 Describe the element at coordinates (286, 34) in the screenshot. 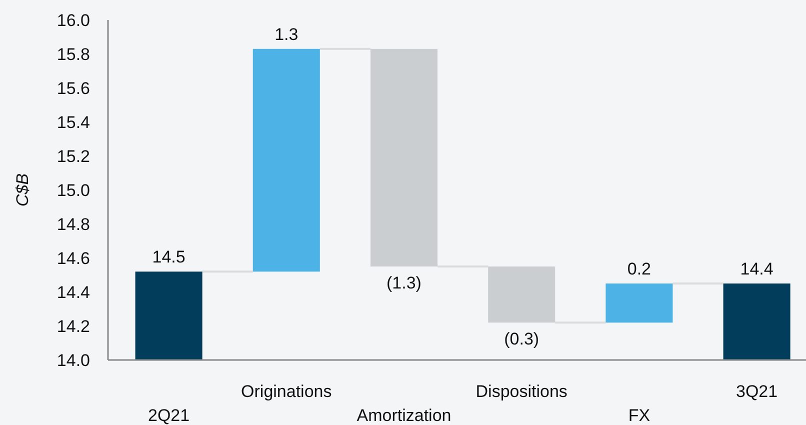

I see `data-label: 1.3` at that location.